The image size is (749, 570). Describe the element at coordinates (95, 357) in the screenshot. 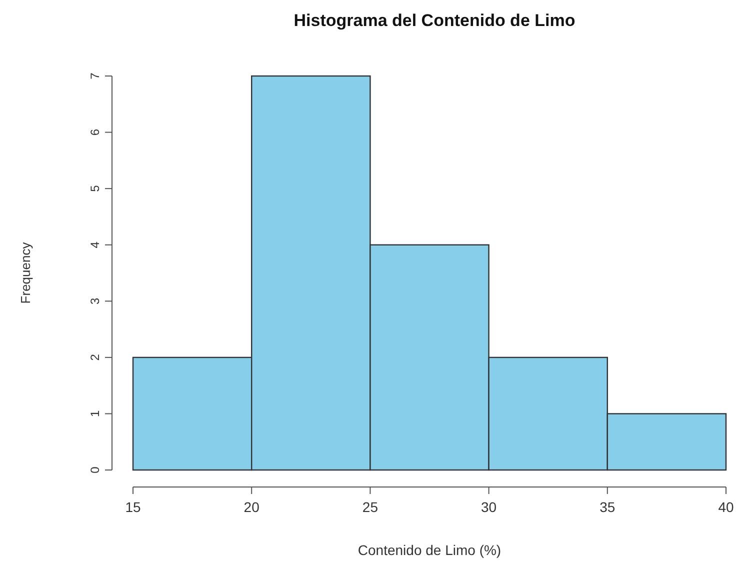

I see `y-tick-label: 2` at that location.